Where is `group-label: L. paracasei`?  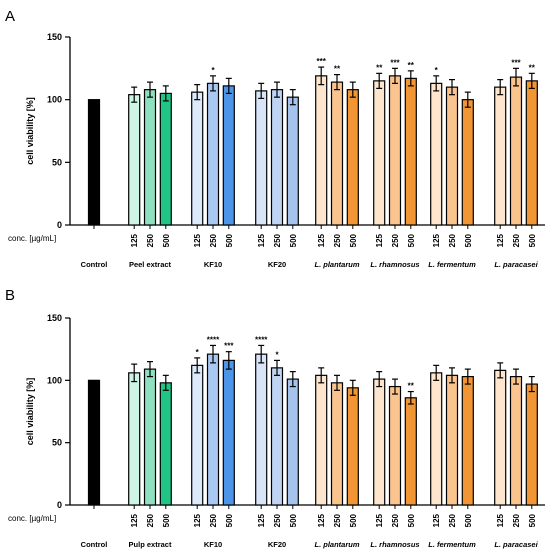
group-label: L. paracasei is located at coordinates (516, 264).